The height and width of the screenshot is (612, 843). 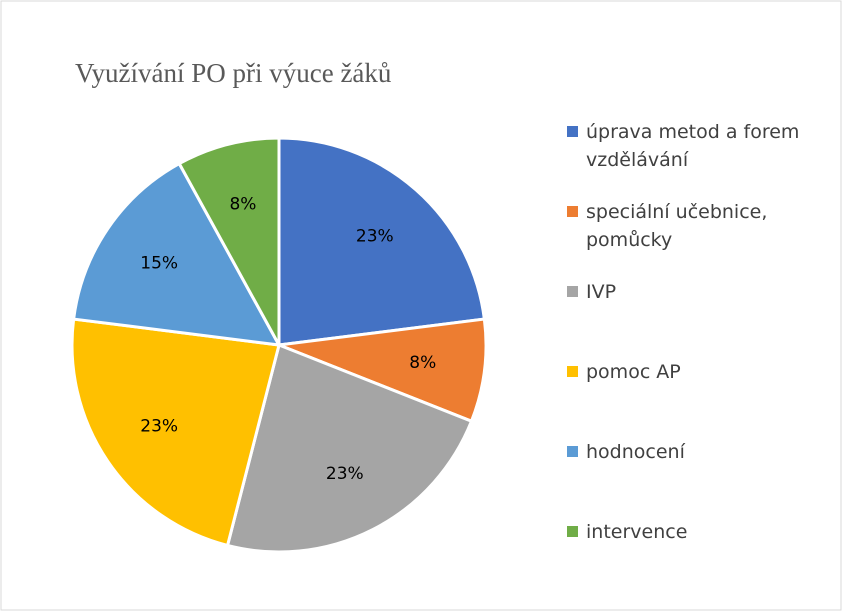 I want to click on data-label: 15%, so click(x=159, y=264).